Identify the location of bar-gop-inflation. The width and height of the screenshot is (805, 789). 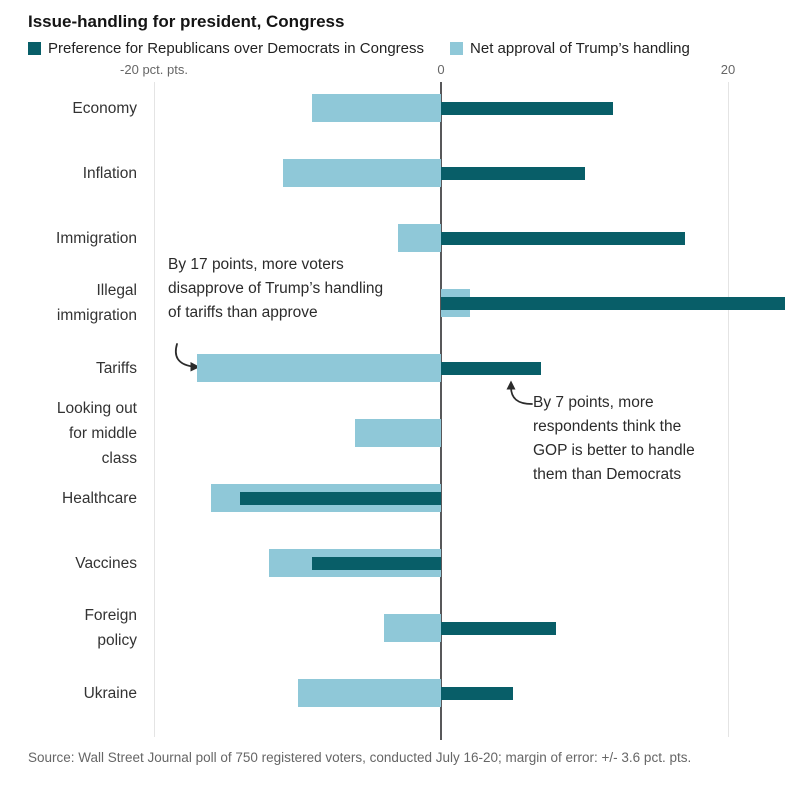
(513, 173).